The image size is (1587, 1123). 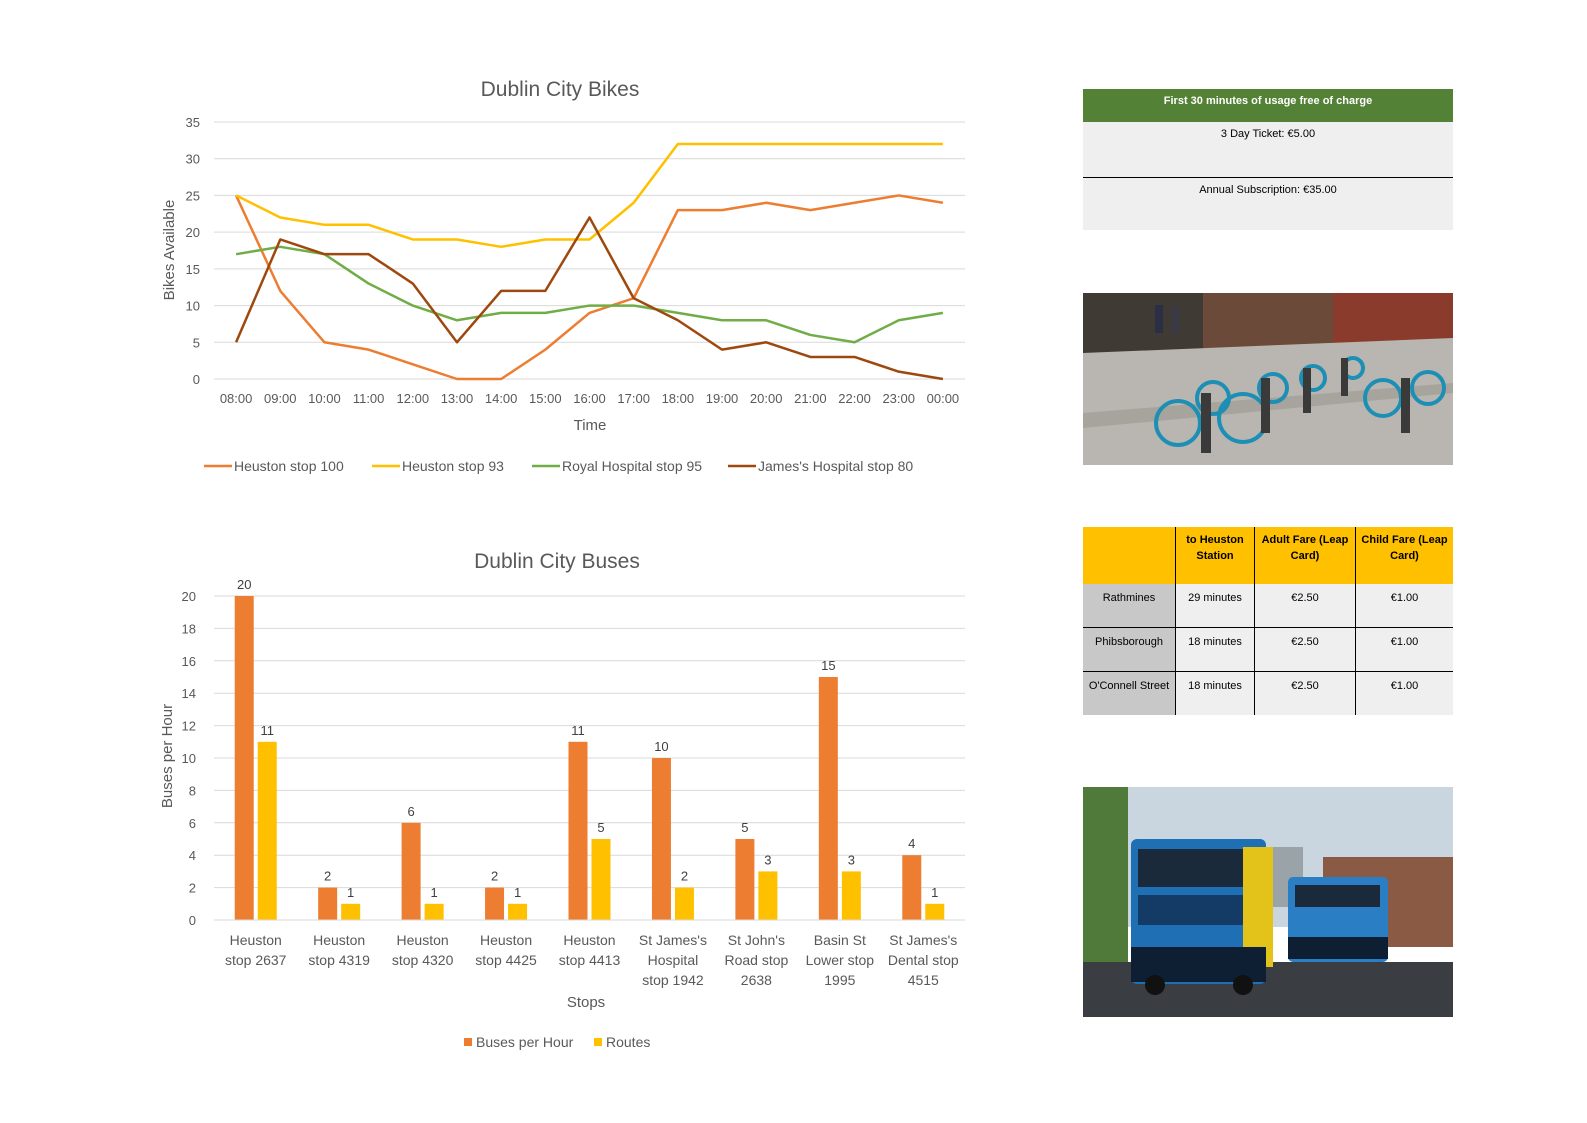 What do you see at coordinates (189, 693) in the screenshot?
I see `buses-y-tick: 14` at bounding box center [189, 693].